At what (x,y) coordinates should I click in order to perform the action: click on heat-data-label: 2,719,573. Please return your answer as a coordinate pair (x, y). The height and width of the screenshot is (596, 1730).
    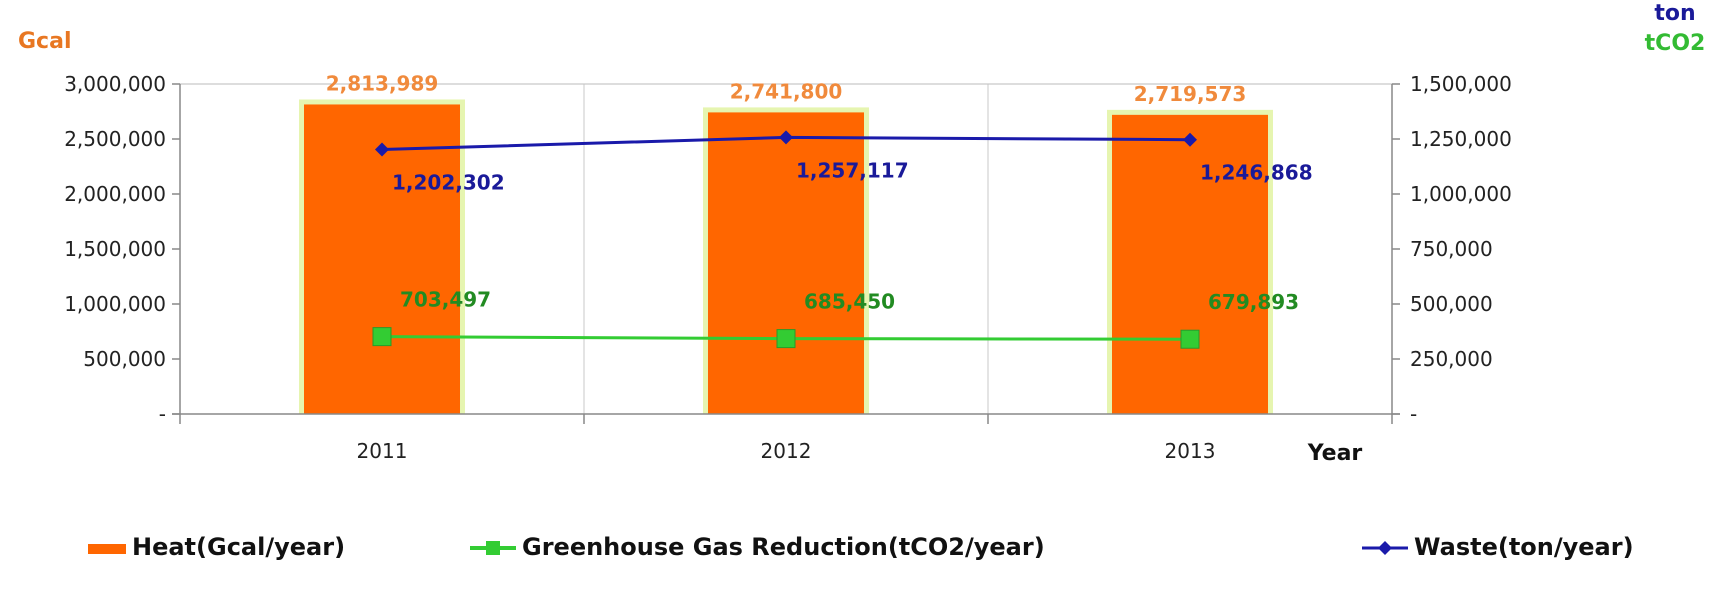
    Looking at the image, I should click on (1190, 94).